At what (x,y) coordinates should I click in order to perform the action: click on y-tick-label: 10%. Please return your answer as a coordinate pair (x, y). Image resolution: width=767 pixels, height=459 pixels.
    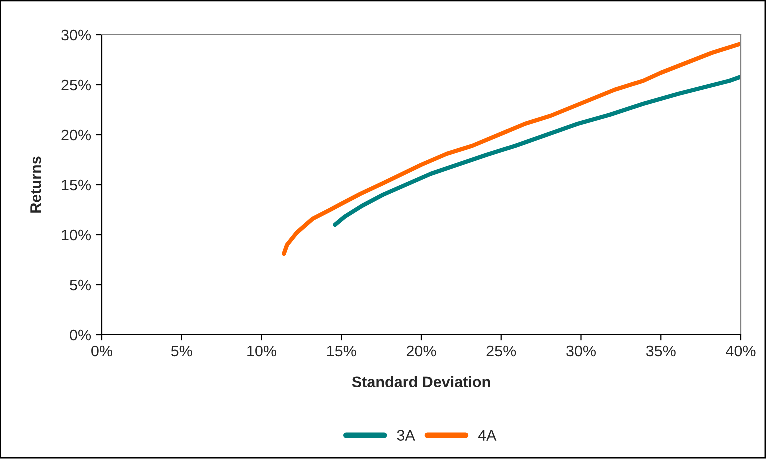
    Looking at the image, I should click on (77, 235).